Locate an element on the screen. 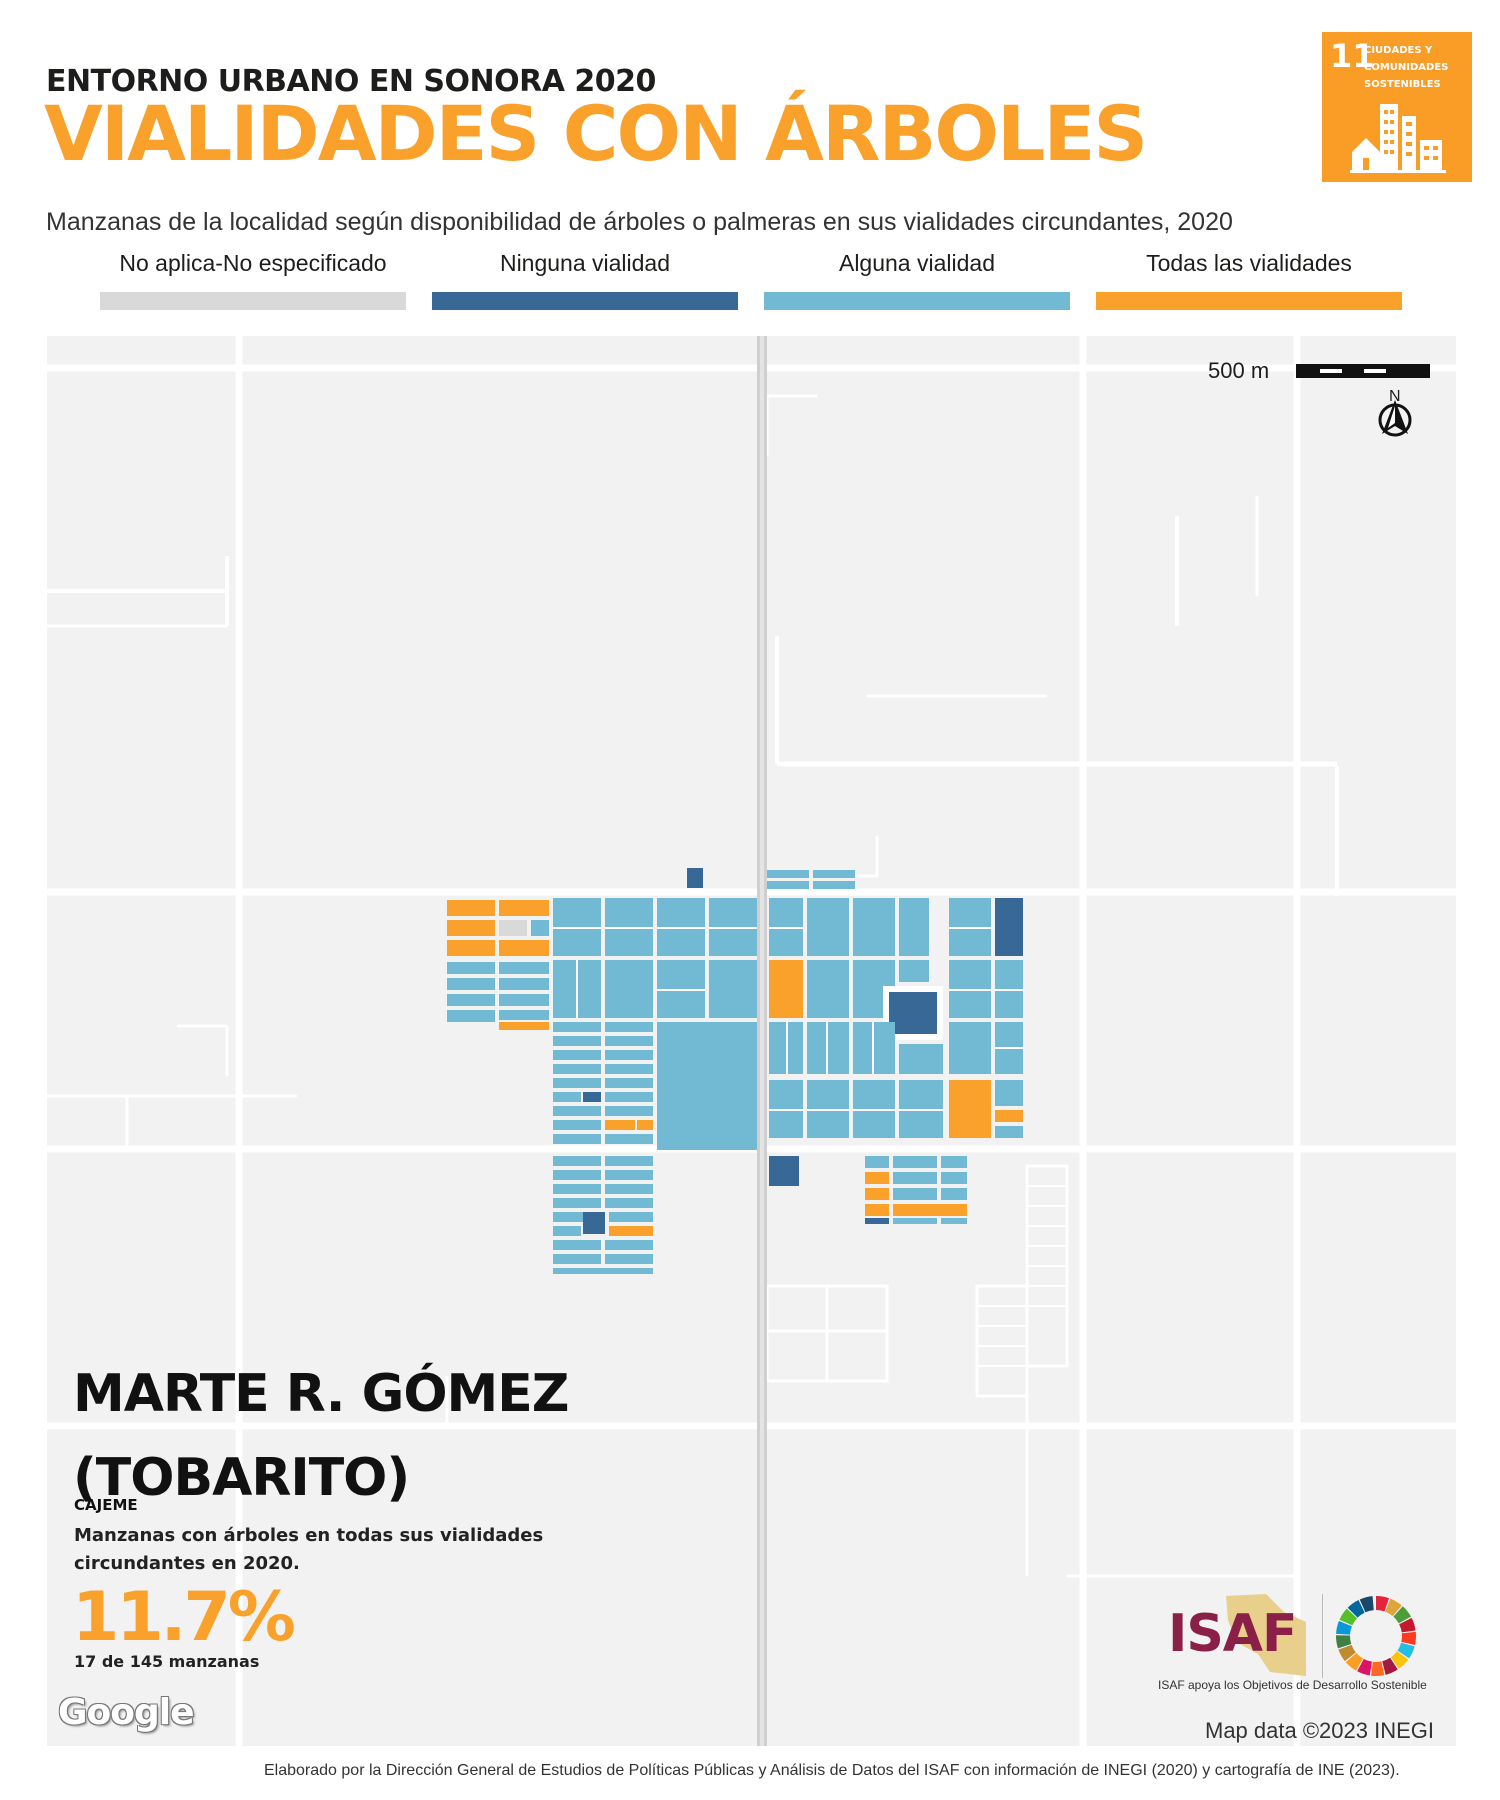  map-data-credit: Map data ©2023 INEGI is located at coordinates (1320, 1730).